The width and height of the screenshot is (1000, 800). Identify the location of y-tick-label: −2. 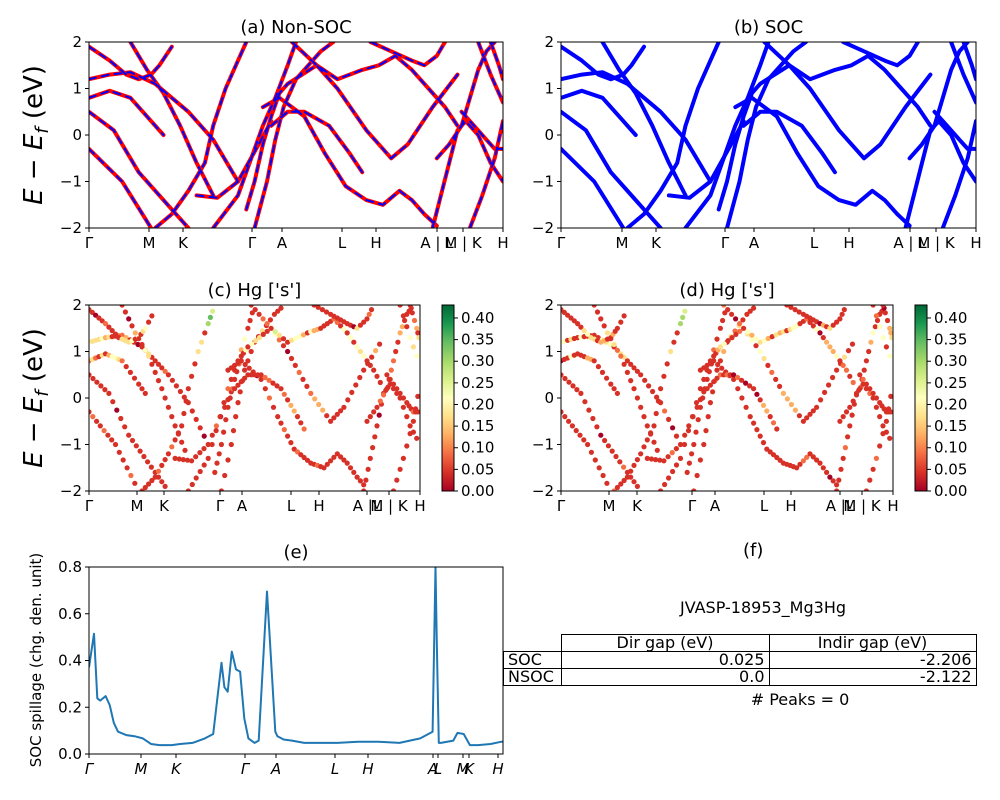
(71, 228).